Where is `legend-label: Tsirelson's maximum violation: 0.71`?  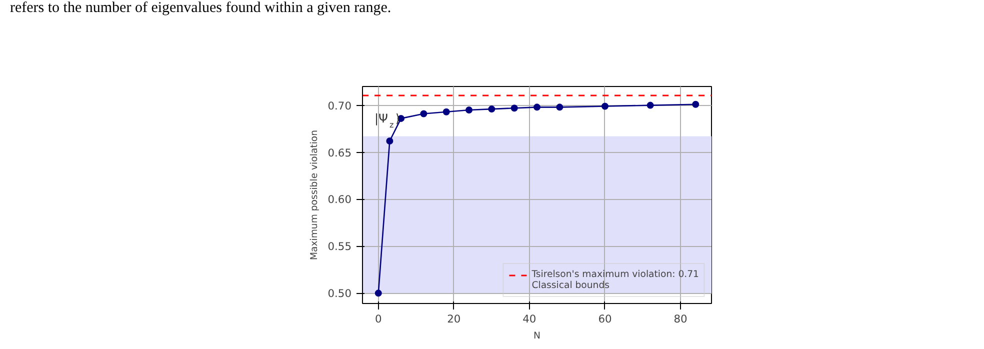
legend-label: Tsirelson's maximum violation: 0.71 is located at coordinates (615, 274).